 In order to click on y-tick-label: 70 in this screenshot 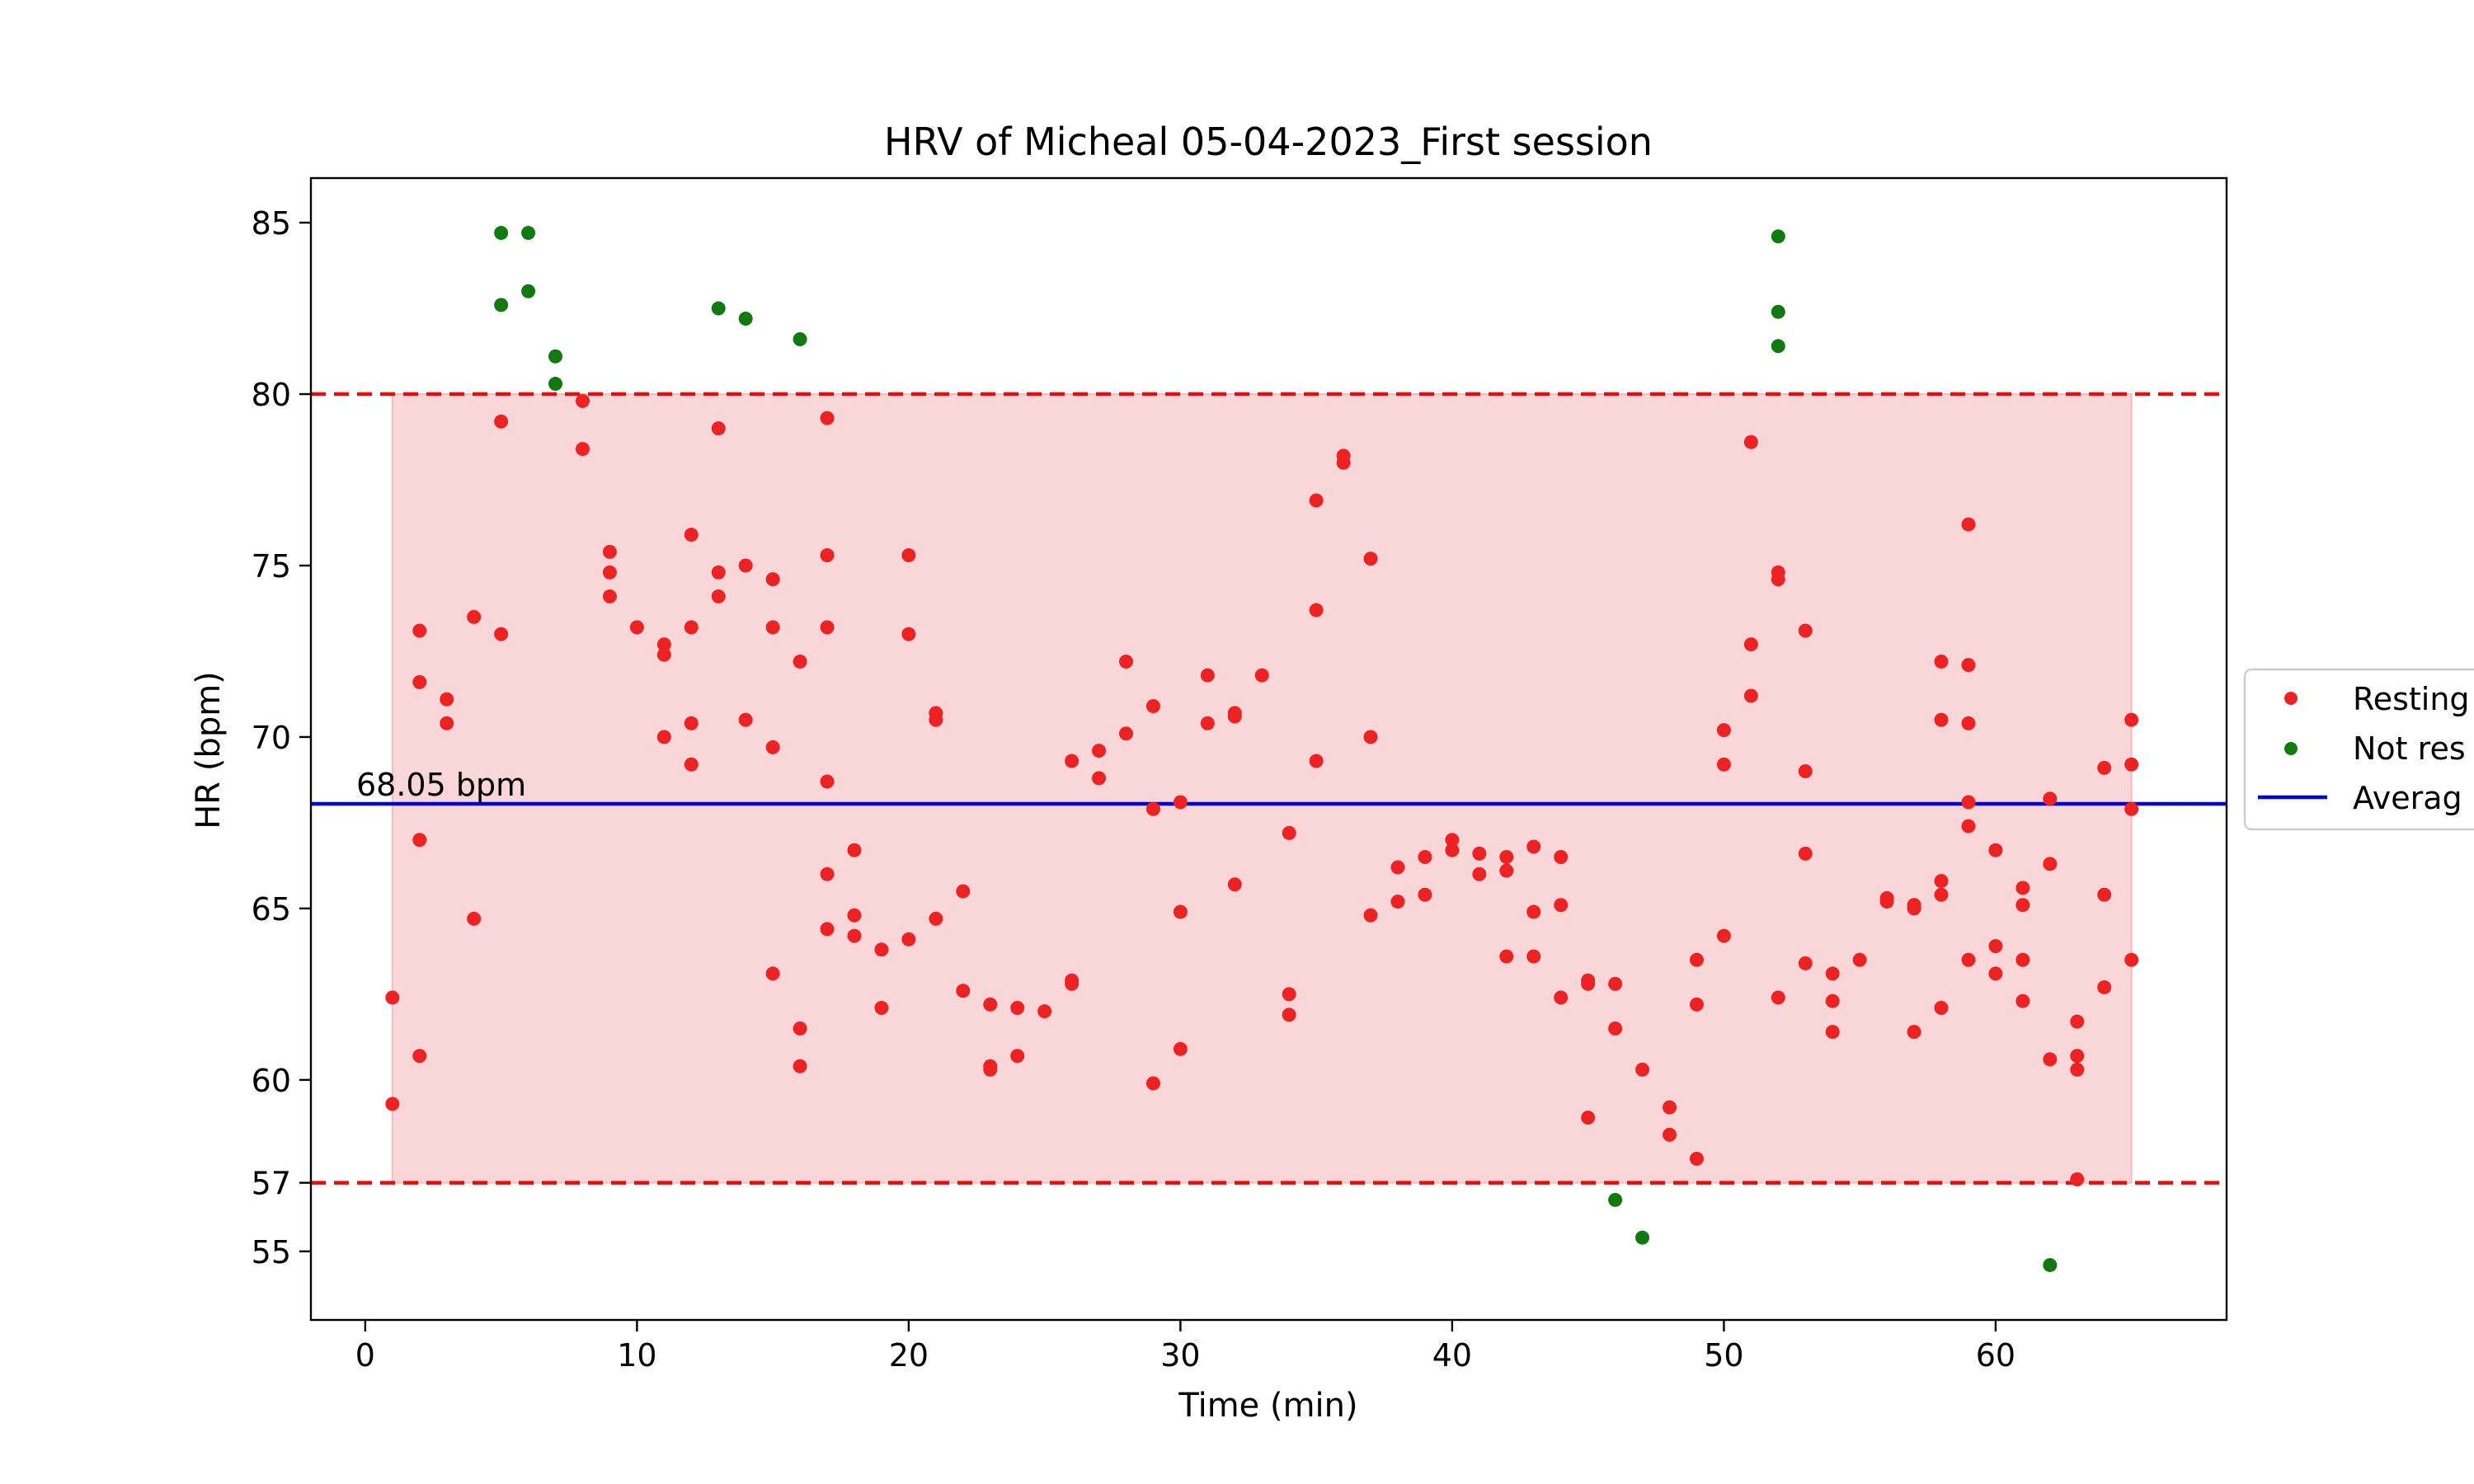, I will do `click(271, 738)`.